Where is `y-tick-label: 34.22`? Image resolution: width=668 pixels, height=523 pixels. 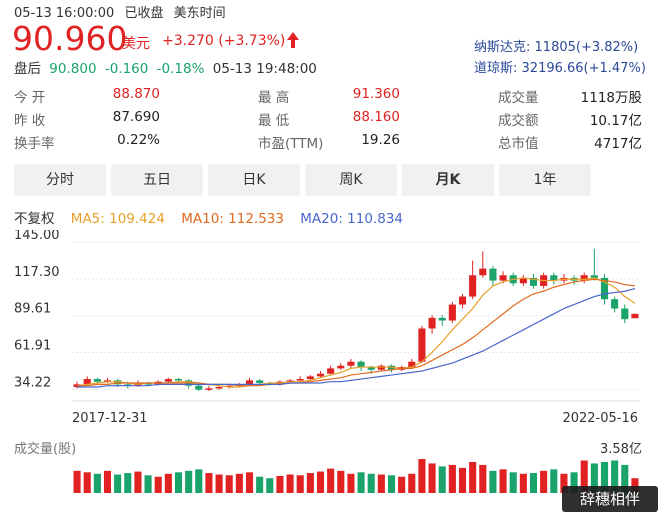
y-tick-label: 34.22 is located at coordinates (32, 382).